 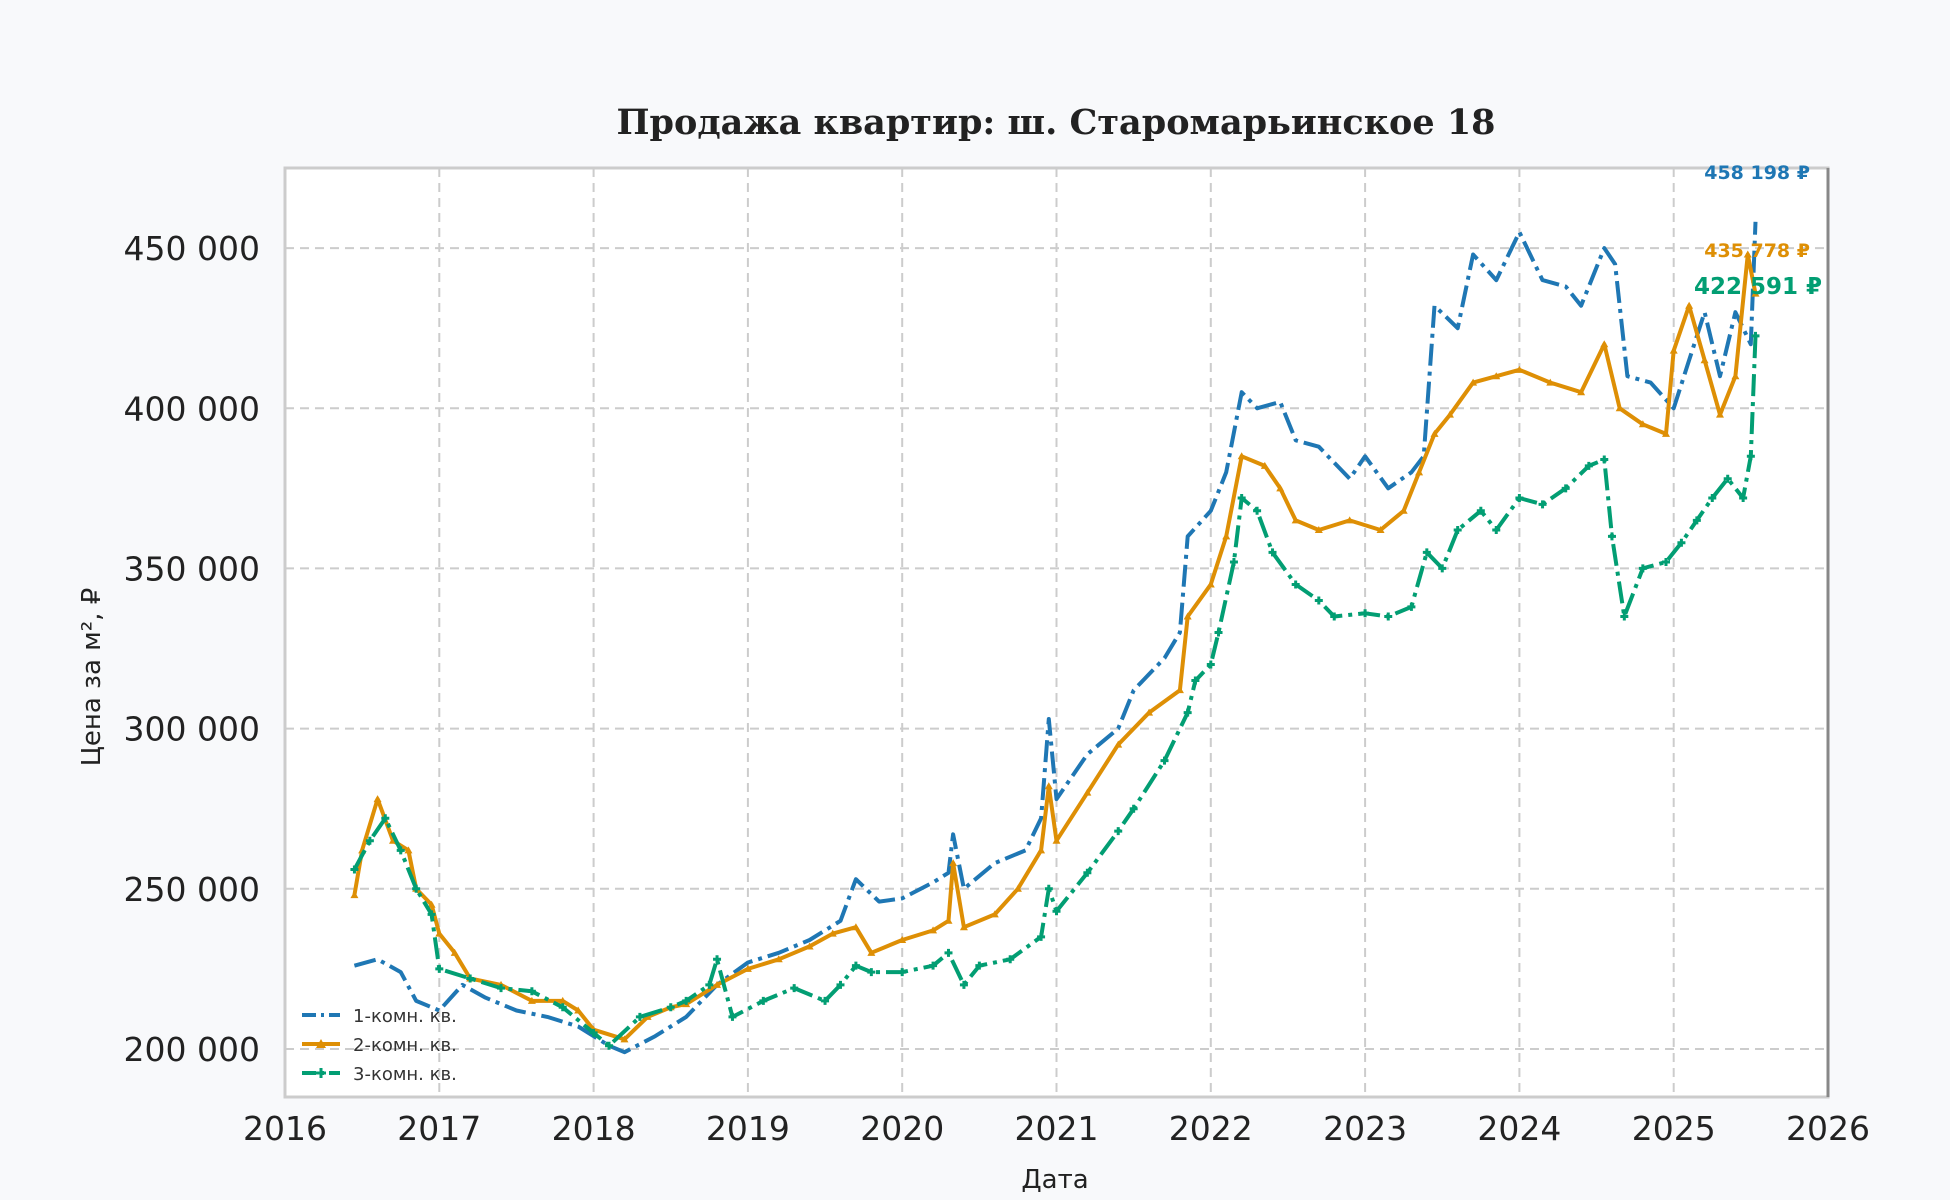 I want to click on legend-item: 3-комн. кв., so click(x=379, y=1074).